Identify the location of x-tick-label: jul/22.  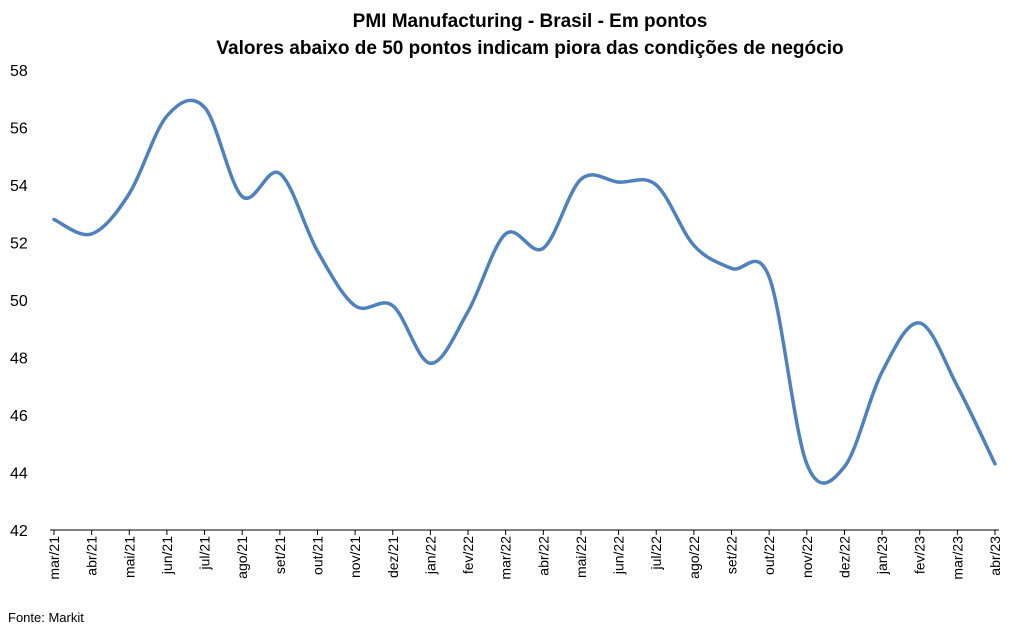
(656, 553).